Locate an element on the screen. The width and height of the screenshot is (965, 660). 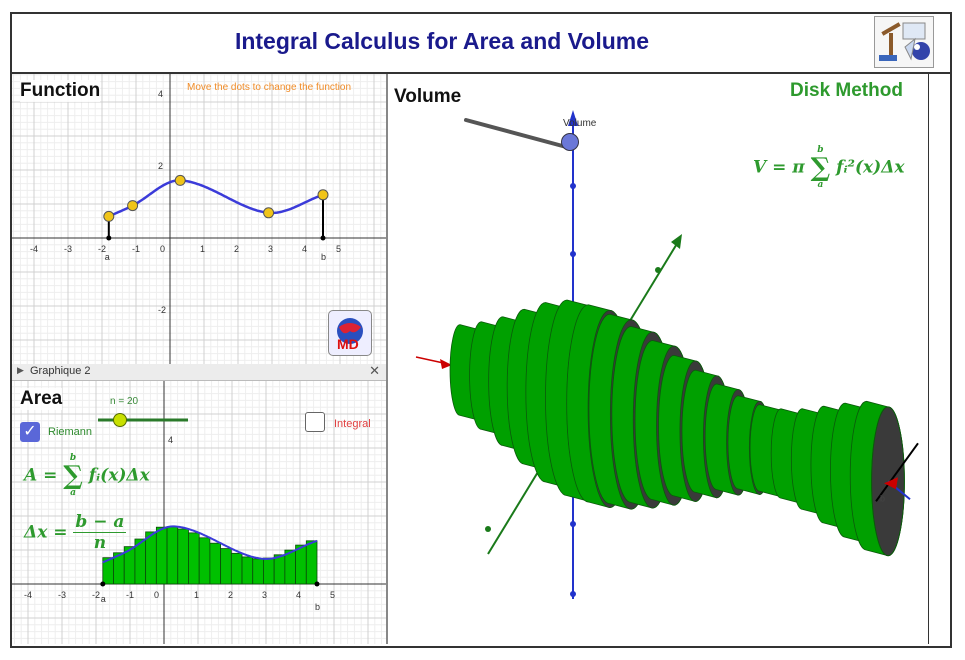
right-strip is located at coordinates (939, 359).